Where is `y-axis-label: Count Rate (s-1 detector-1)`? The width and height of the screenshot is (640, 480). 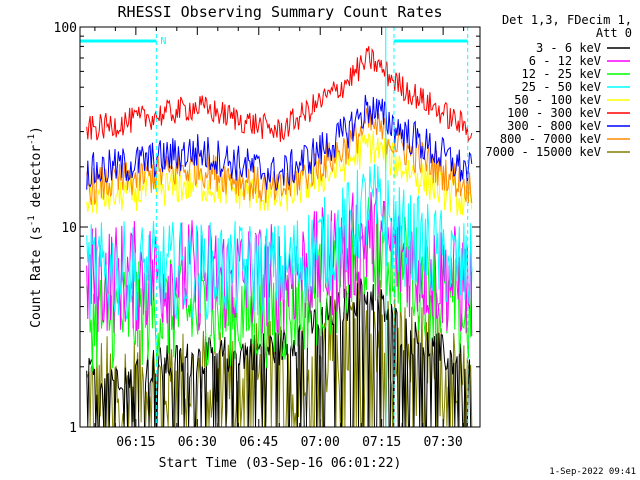
y-axis-label: Count Rate (s-1 detector-1) is located at coordinates (35, 227).